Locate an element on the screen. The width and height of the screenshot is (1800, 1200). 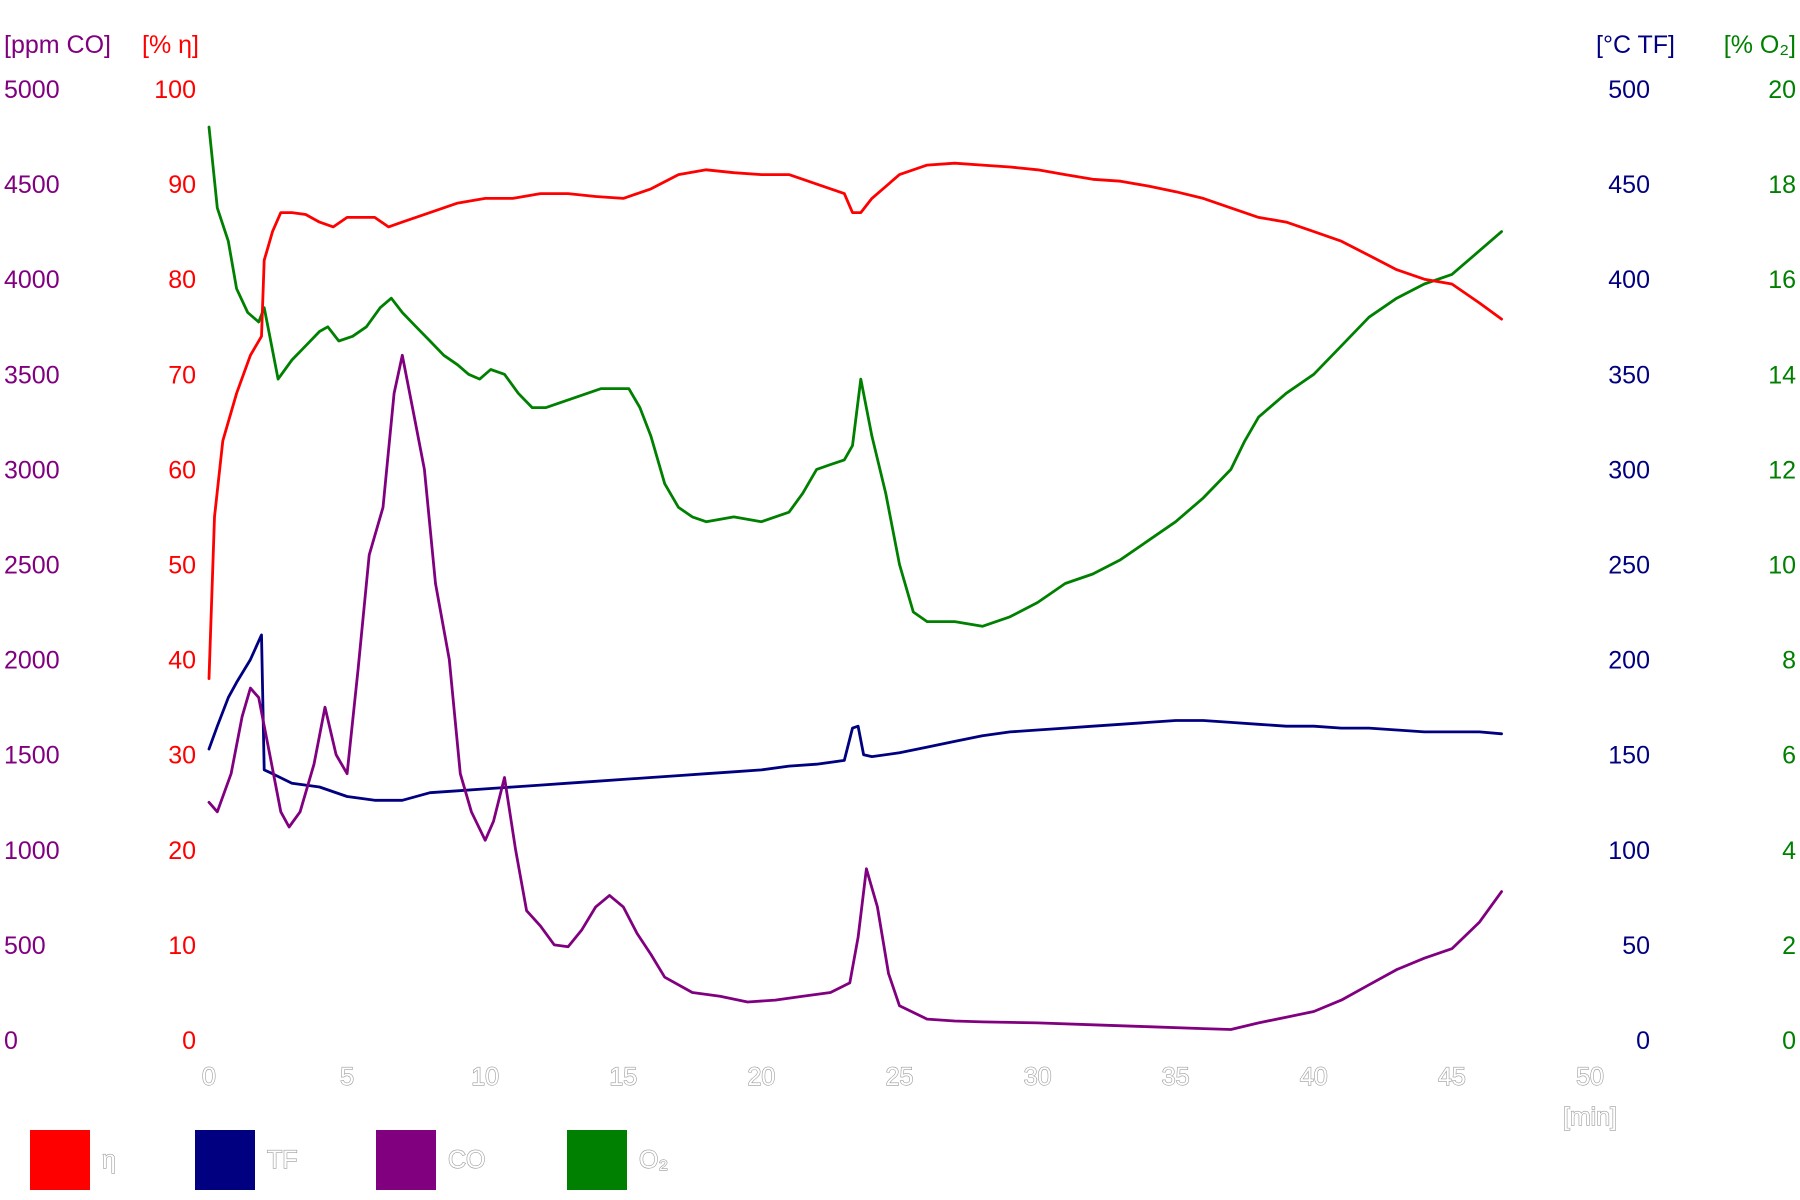
y-tick-eta: 60 is located at coordinates (182, 470).